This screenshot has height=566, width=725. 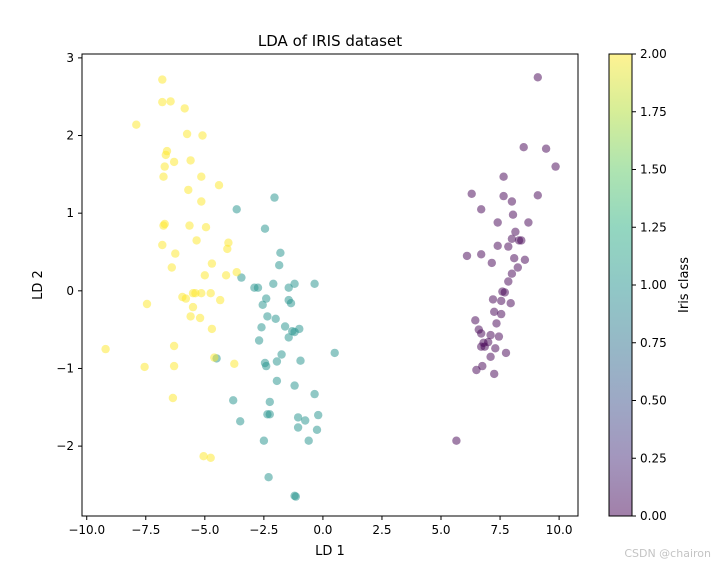 What do you see at coordinates (322, 530) in the screenshot?
I see `x-tick-label: 0.0` at bounding box center [322, 530].